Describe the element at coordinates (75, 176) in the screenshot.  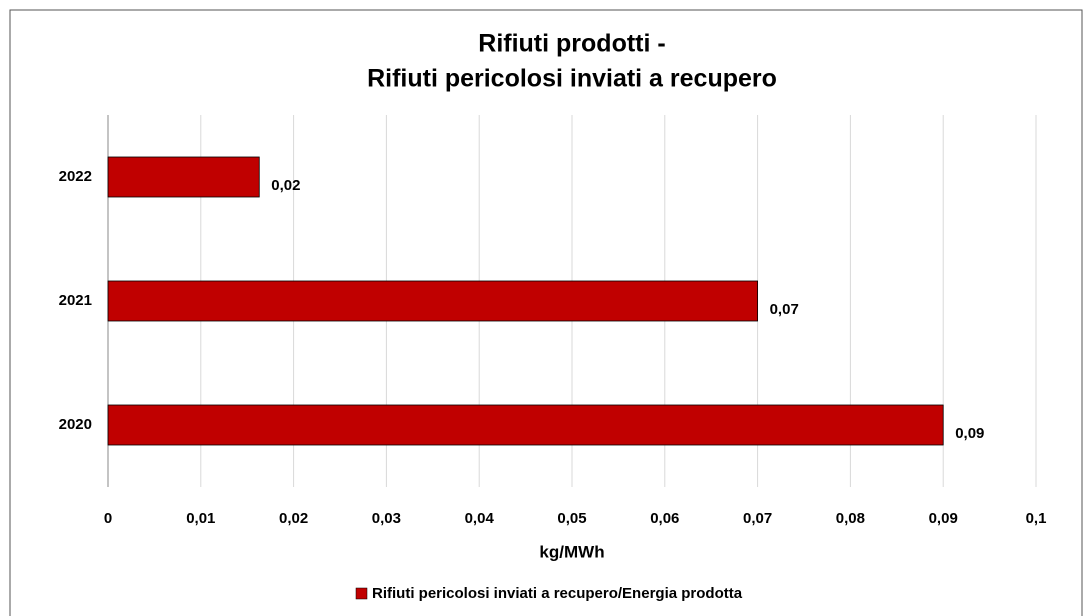
I see `y-tick-label: 2022` at that location.